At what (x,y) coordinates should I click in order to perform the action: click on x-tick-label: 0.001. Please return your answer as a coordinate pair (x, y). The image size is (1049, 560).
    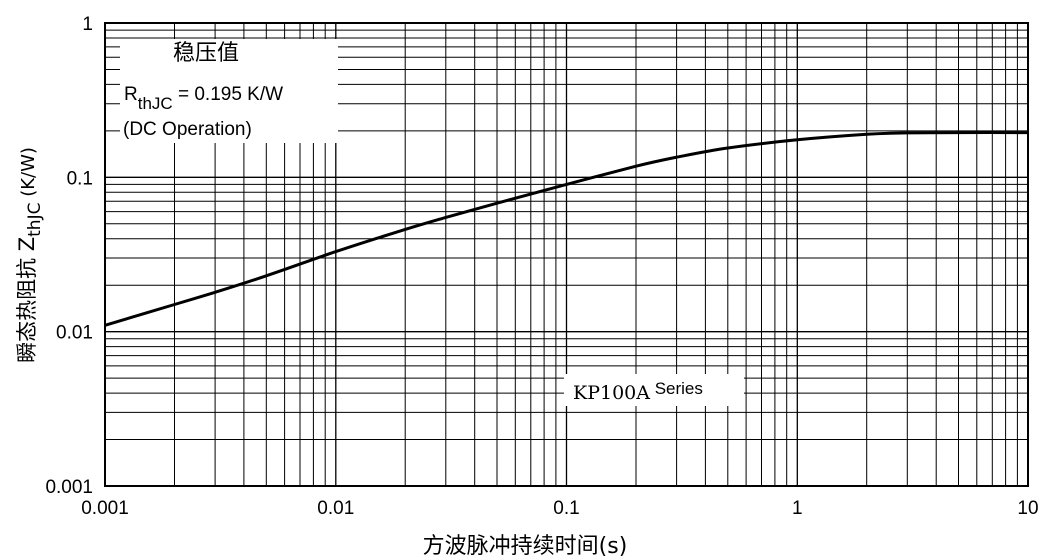
    Looking at the image, I should click on (105, 508).